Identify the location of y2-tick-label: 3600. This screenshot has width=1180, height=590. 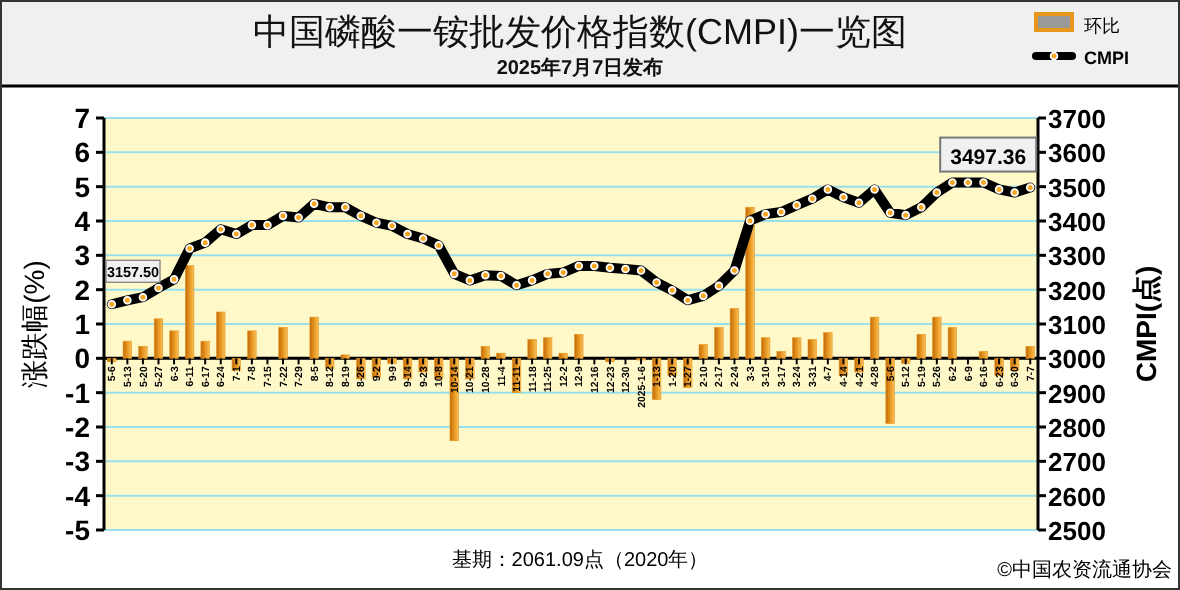
(1077, 153).